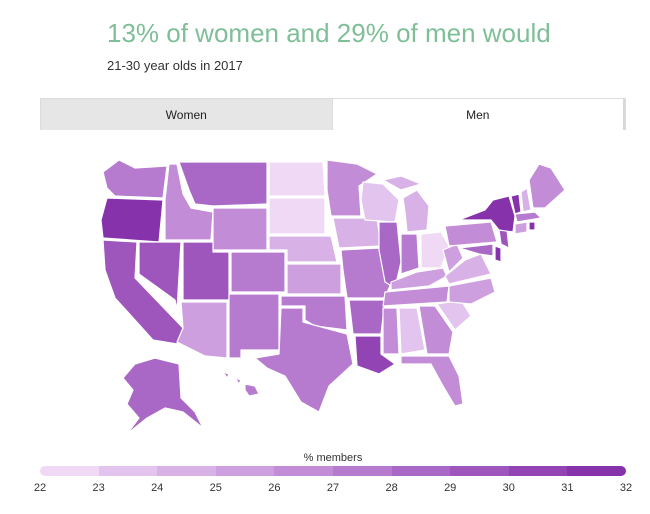 Image resolution: width=650 pixels, height=514 pixels. What do you see at coordinates (157, 488) in the screenshot?
I see `legend-tick-label: 24` at bounding box center [157, 488].